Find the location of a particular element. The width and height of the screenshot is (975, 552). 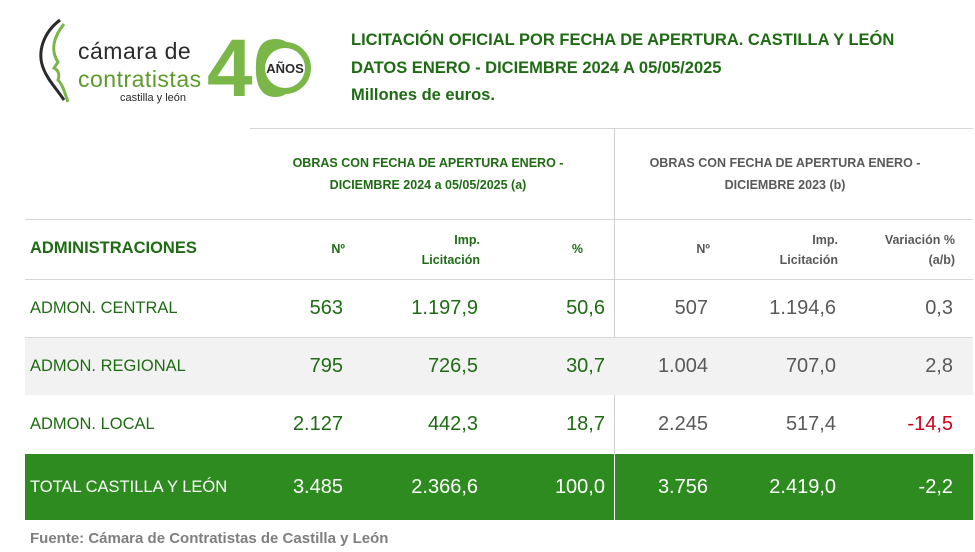

logo-line2: contratistas is located at coordinates (140, 79).